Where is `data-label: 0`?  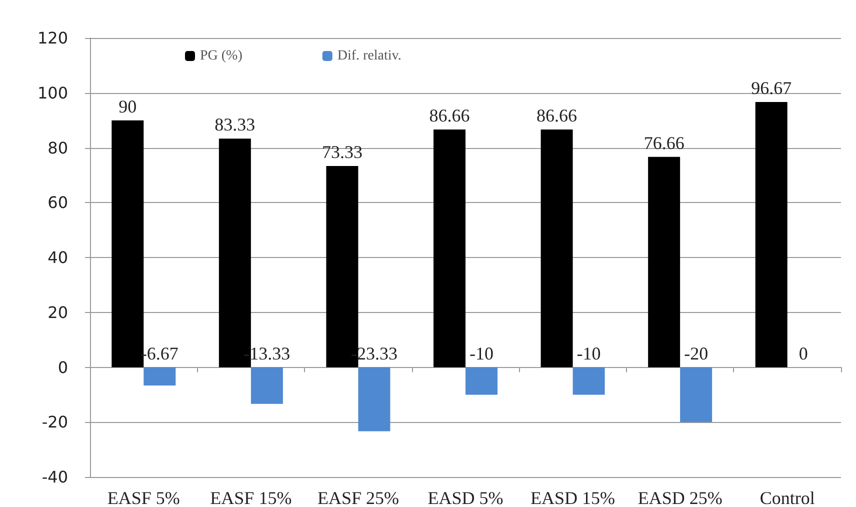 data-label: 0 is located at coordinates (803, 353).